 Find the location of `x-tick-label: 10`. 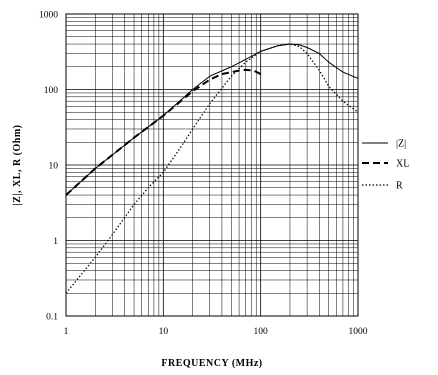

x-tick-label: 10 is located at coordinates (164, 332).